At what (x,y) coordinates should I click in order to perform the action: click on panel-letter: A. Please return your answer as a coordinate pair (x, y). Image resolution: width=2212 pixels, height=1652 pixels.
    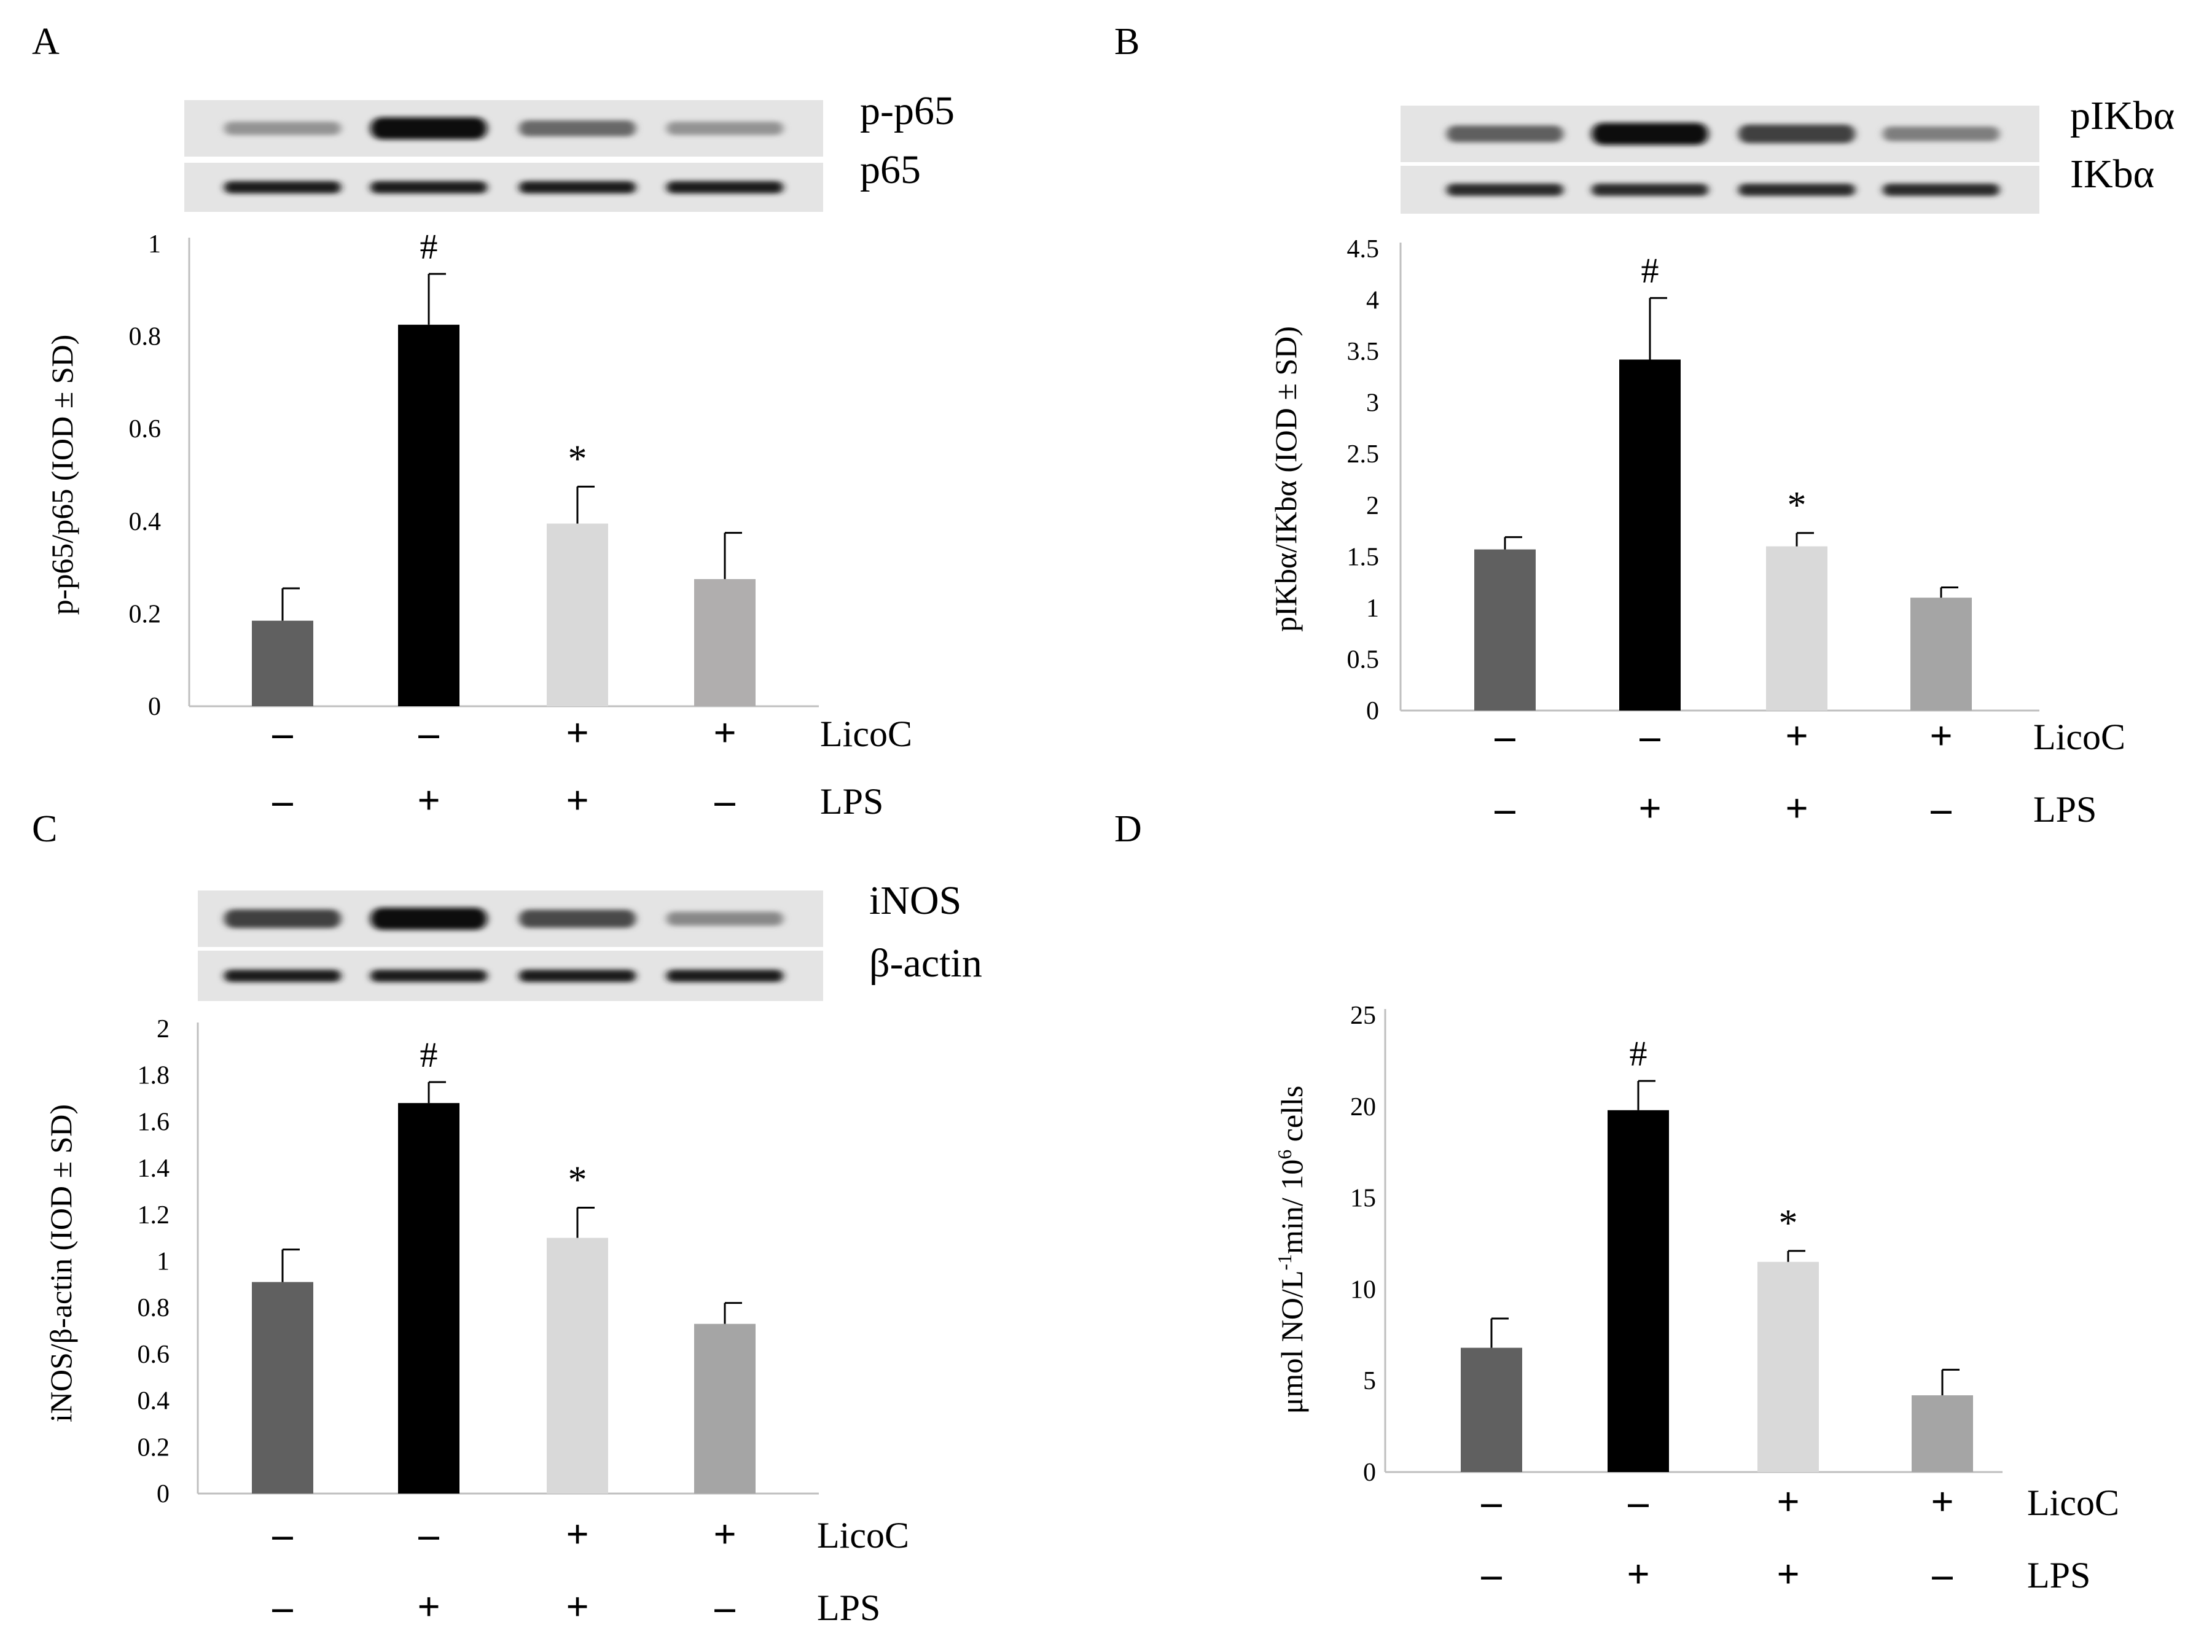
    Looking at the image, I should click on (46, 42).